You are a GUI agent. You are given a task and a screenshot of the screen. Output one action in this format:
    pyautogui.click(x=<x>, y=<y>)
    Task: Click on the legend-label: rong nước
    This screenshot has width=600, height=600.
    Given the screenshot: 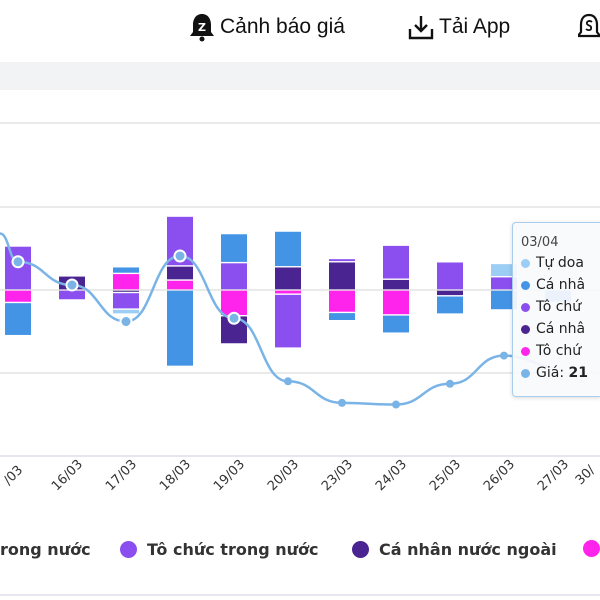 What is the action you would take?
    pyautogui.click(x=45, y=549)
    